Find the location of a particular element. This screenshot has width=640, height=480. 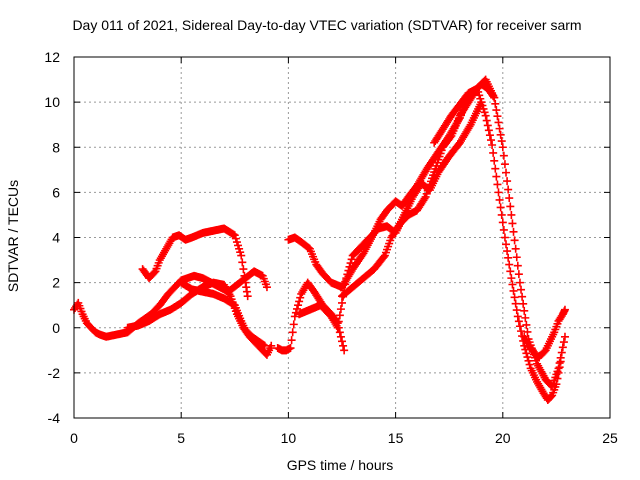

x-tick-label: 15 is located at coordinates (396, 438).